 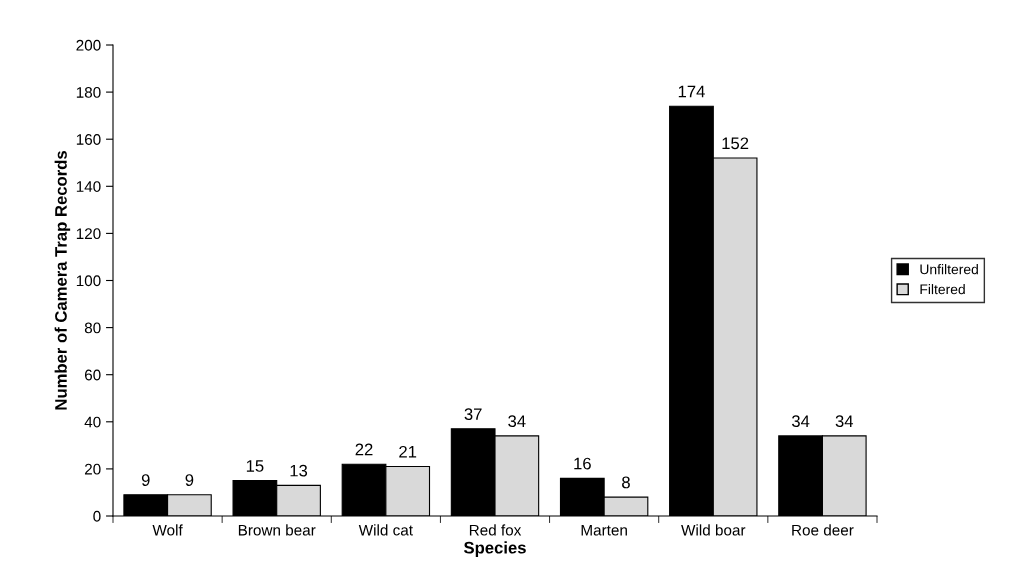 What do you see at coordinates (299, 470) in the screenshot?
I see `data-label: 13` at bounding box center [299, 470].